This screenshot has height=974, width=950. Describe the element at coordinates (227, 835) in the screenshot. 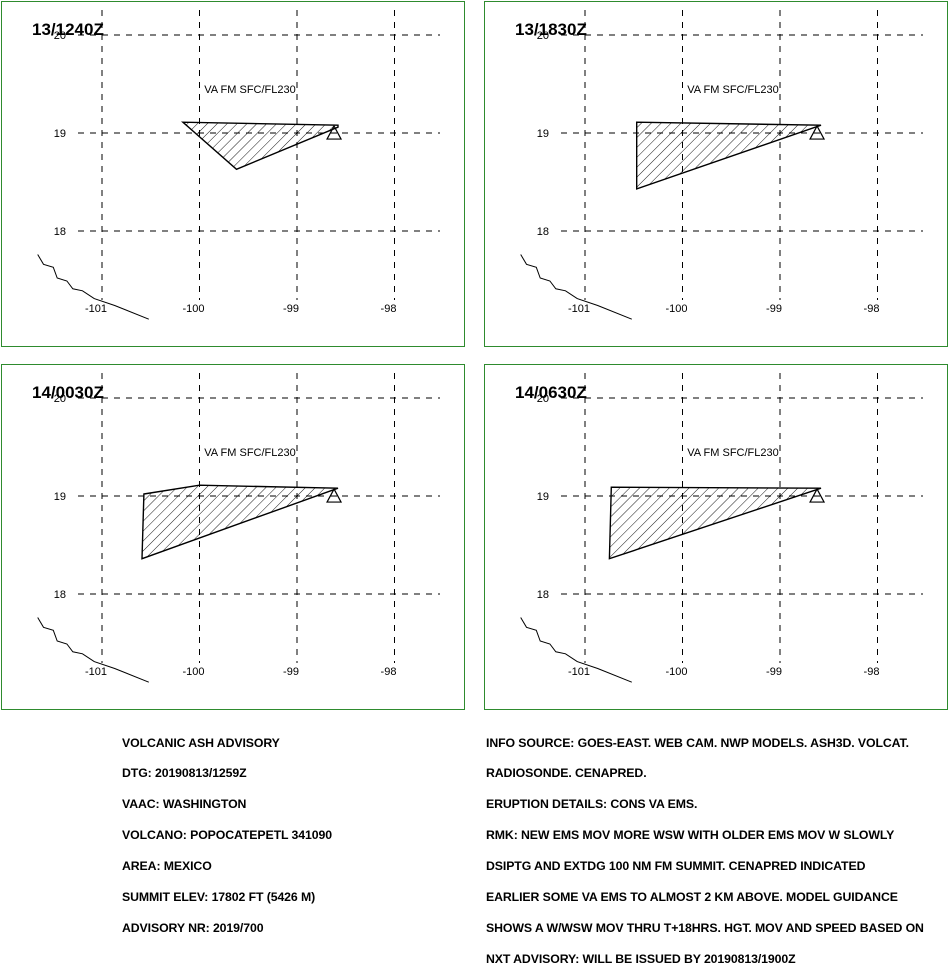

I see `info-left-line: VOLCANO: POPOCATEPETL 341090` at that location.